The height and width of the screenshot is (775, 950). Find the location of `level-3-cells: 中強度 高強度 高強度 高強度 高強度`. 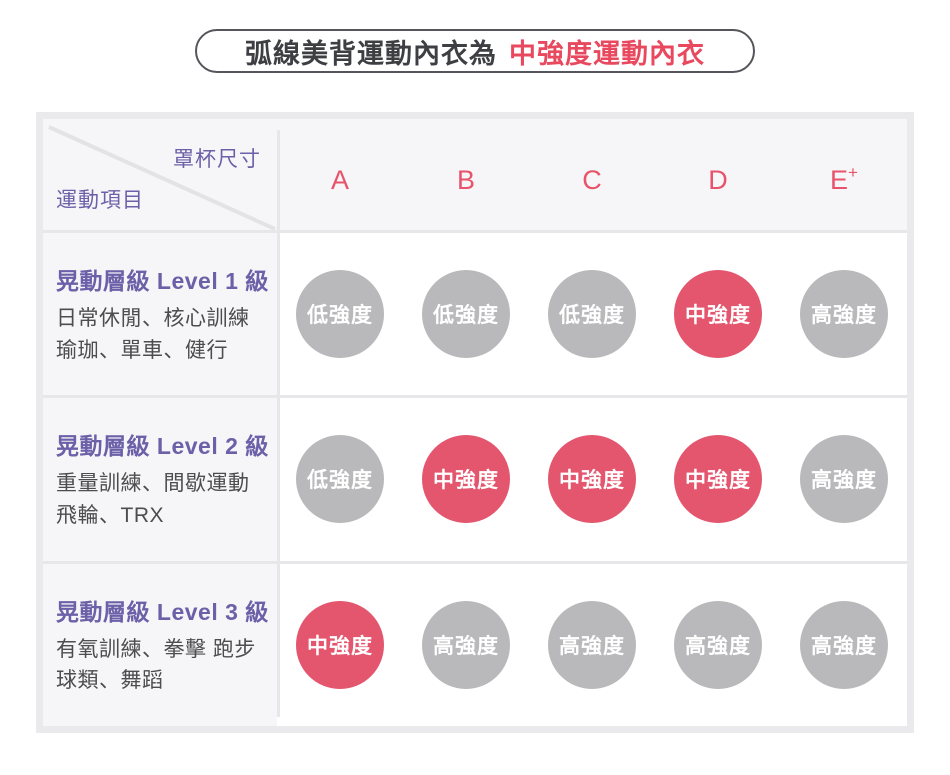

level-3-cells: 中強度 高強度 高強度 高強度 高強度 is located at coordinates (592, 644).